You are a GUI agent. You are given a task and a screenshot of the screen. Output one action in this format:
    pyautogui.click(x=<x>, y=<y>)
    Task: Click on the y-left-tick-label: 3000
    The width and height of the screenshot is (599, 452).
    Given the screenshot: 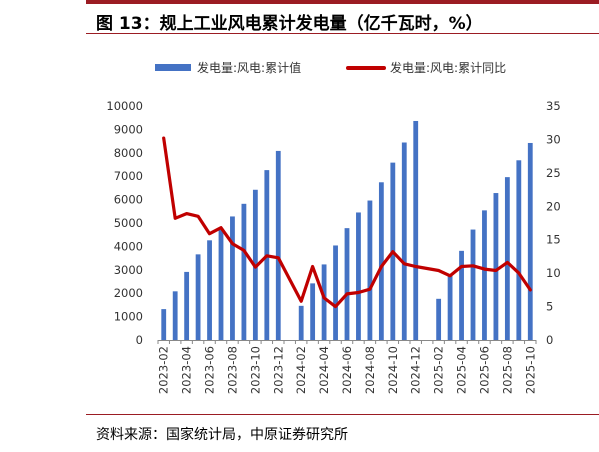 What is the action you would take?
    pyautogui.click(x=128, y=270)
    